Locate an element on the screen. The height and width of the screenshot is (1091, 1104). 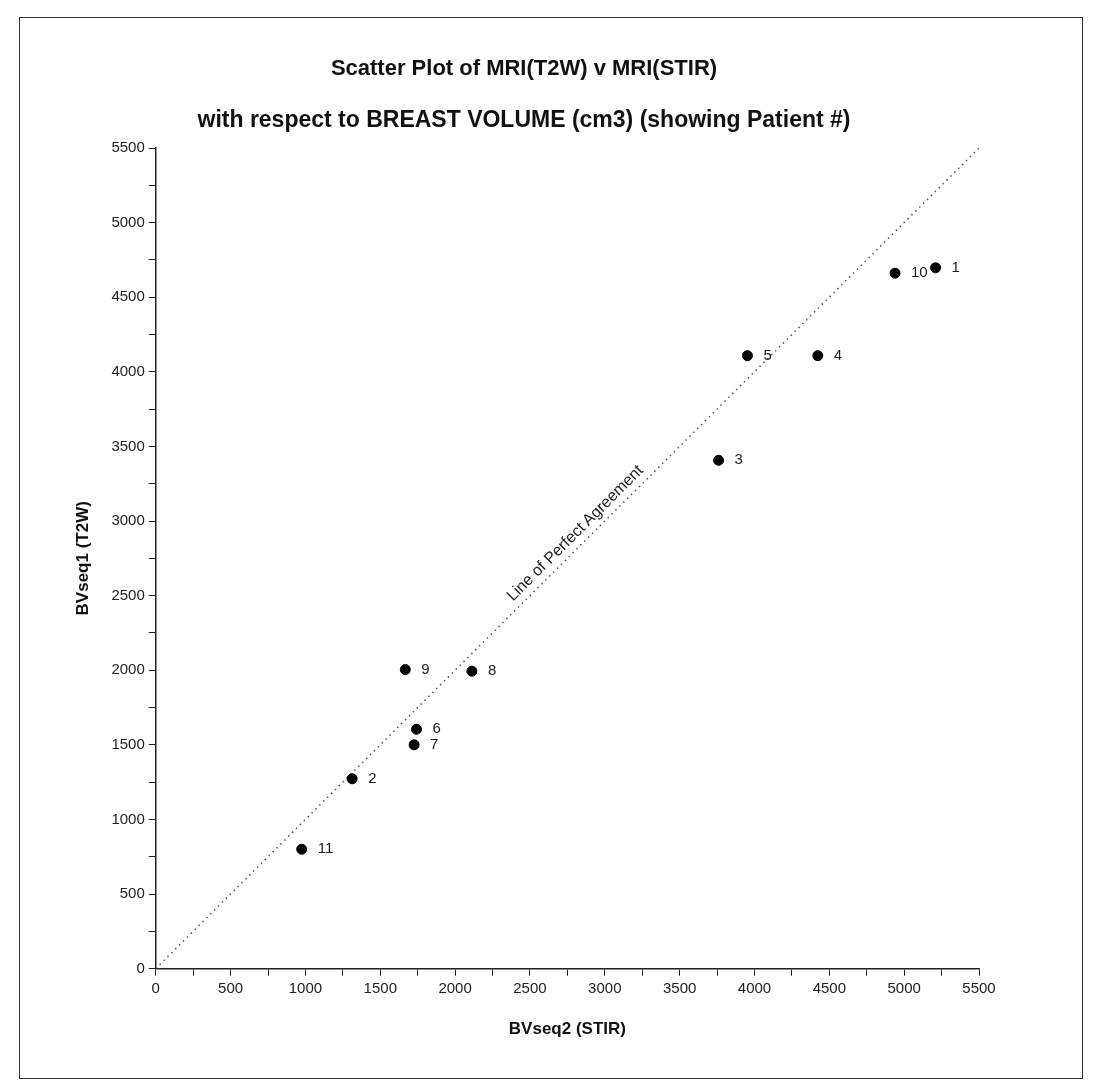
y-tick-label: 3500 is located at coordinates (128, 445).